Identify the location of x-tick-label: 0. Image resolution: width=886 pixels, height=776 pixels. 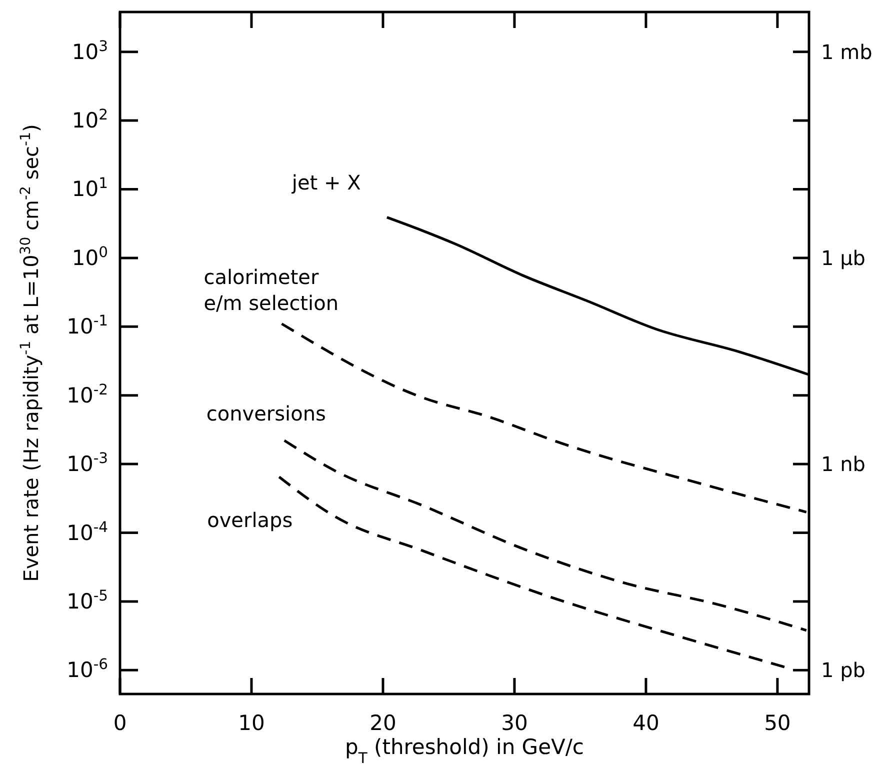
(120, 723).